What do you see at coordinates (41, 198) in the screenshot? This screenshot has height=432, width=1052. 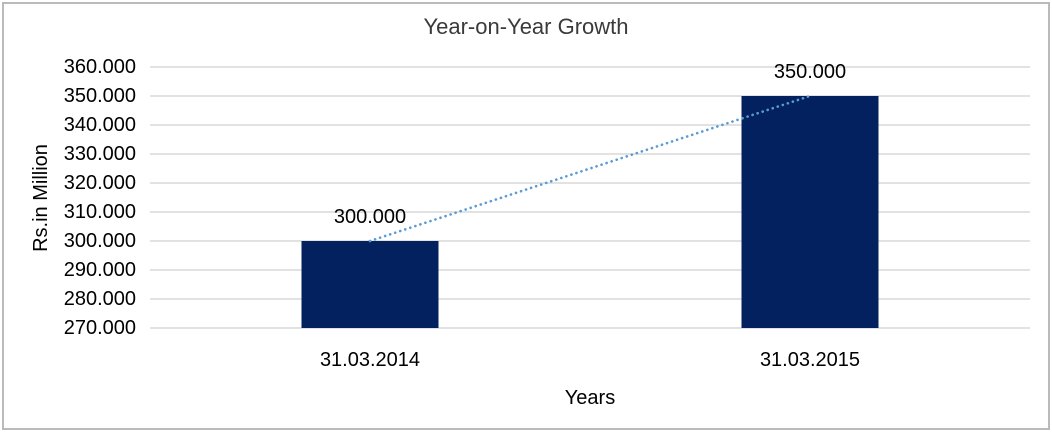 I see `y-axis-title: Rs.in Million` at bounding box center [41, 198].